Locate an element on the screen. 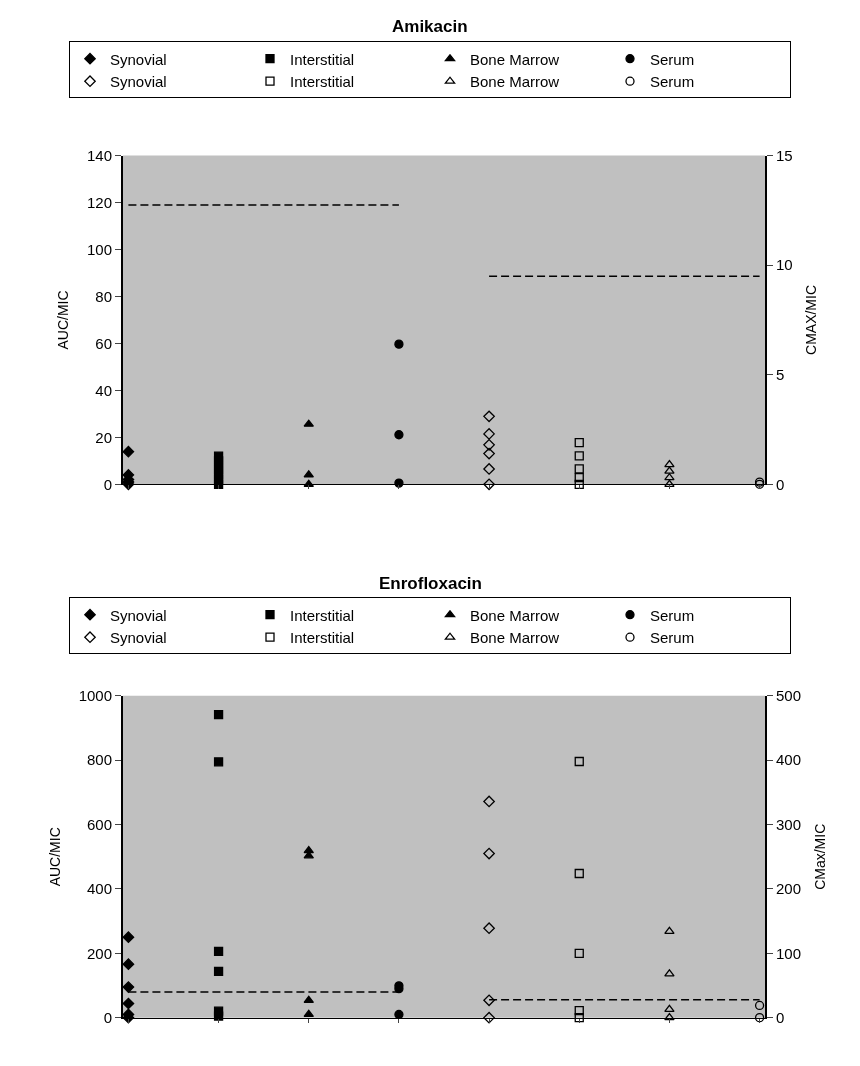  chart-title: Enrofloxacin is located at coordinates (430, 583).